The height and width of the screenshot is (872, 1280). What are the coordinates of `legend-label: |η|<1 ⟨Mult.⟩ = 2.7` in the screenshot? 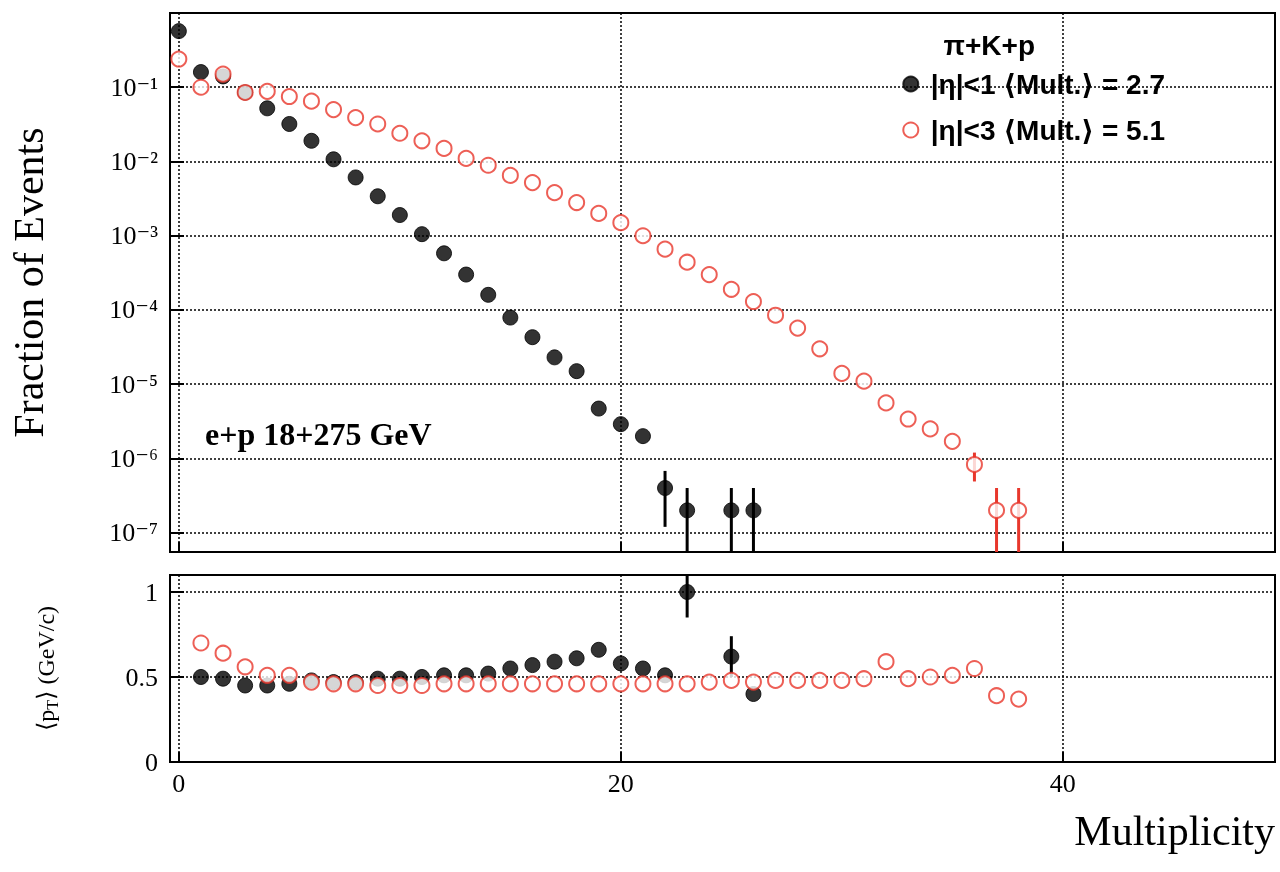 It's located at (1048, 84).